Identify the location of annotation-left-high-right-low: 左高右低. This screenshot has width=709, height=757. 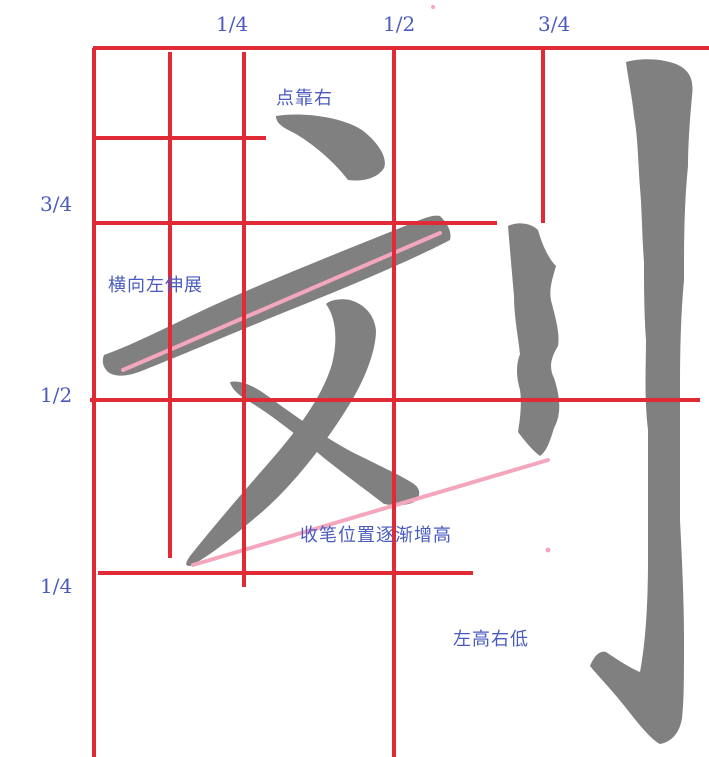
(491, 639).